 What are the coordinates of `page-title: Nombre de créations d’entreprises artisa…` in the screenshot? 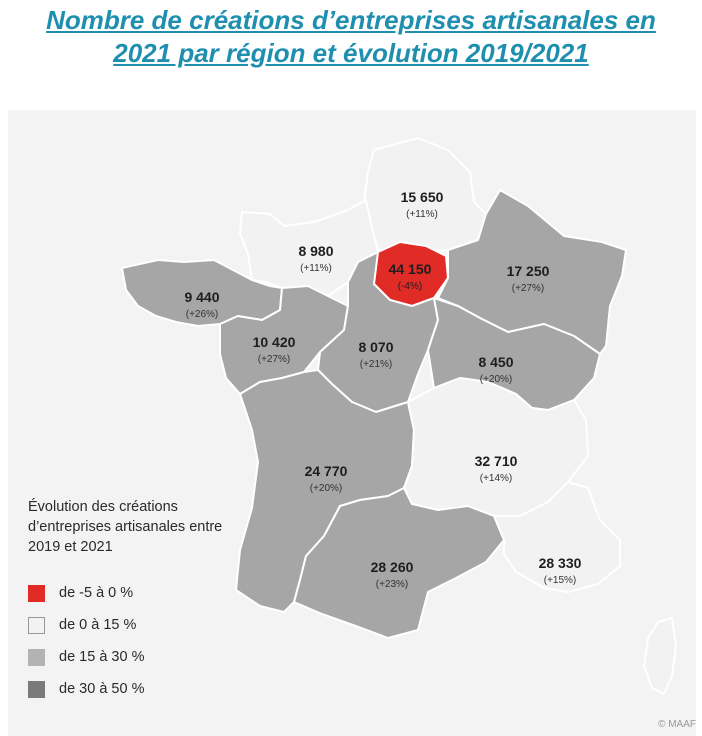 It's located at (351, 37).